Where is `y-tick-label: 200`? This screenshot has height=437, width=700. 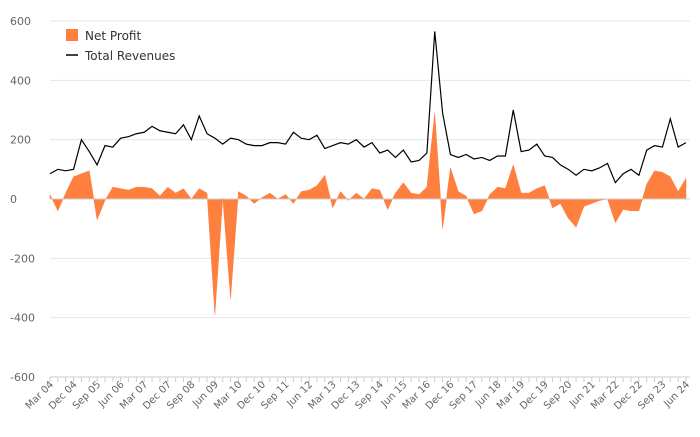 y-tick-label: 200 is located at coordinates (20, 140).